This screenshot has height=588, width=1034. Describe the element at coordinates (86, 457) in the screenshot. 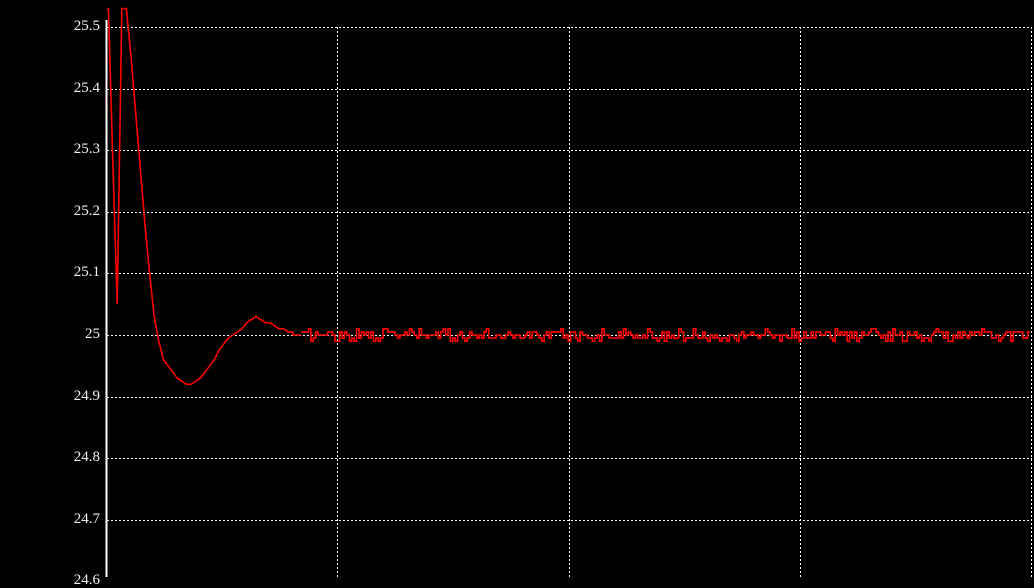

I see `y-tick-label: 24.8` at that location.